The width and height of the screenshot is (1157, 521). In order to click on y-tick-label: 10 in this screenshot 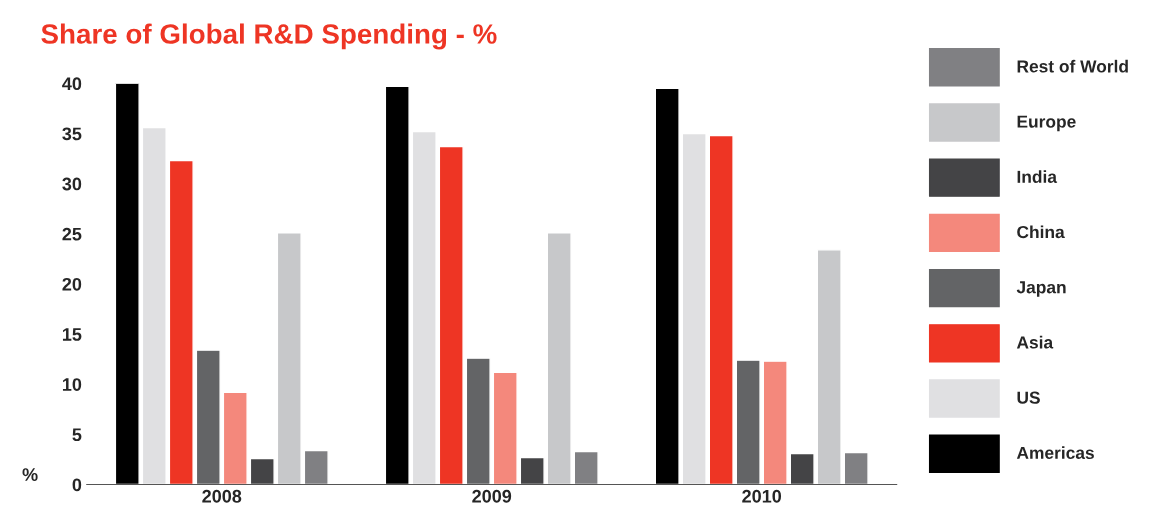, I will do `click(72, 384)`.